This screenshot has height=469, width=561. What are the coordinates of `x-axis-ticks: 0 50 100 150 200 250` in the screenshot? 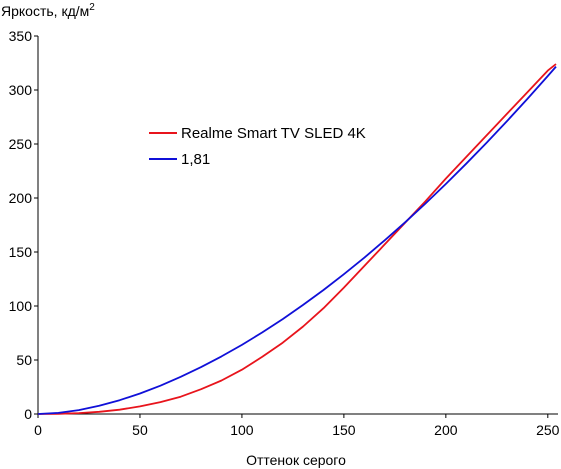 It's located at (297, 426).